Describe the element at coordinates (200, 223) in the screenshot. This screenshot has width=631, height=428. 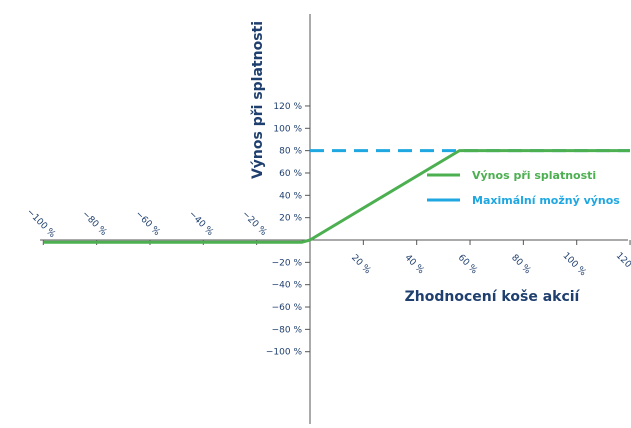
I see `x-tick-label: −40 %` at that location.